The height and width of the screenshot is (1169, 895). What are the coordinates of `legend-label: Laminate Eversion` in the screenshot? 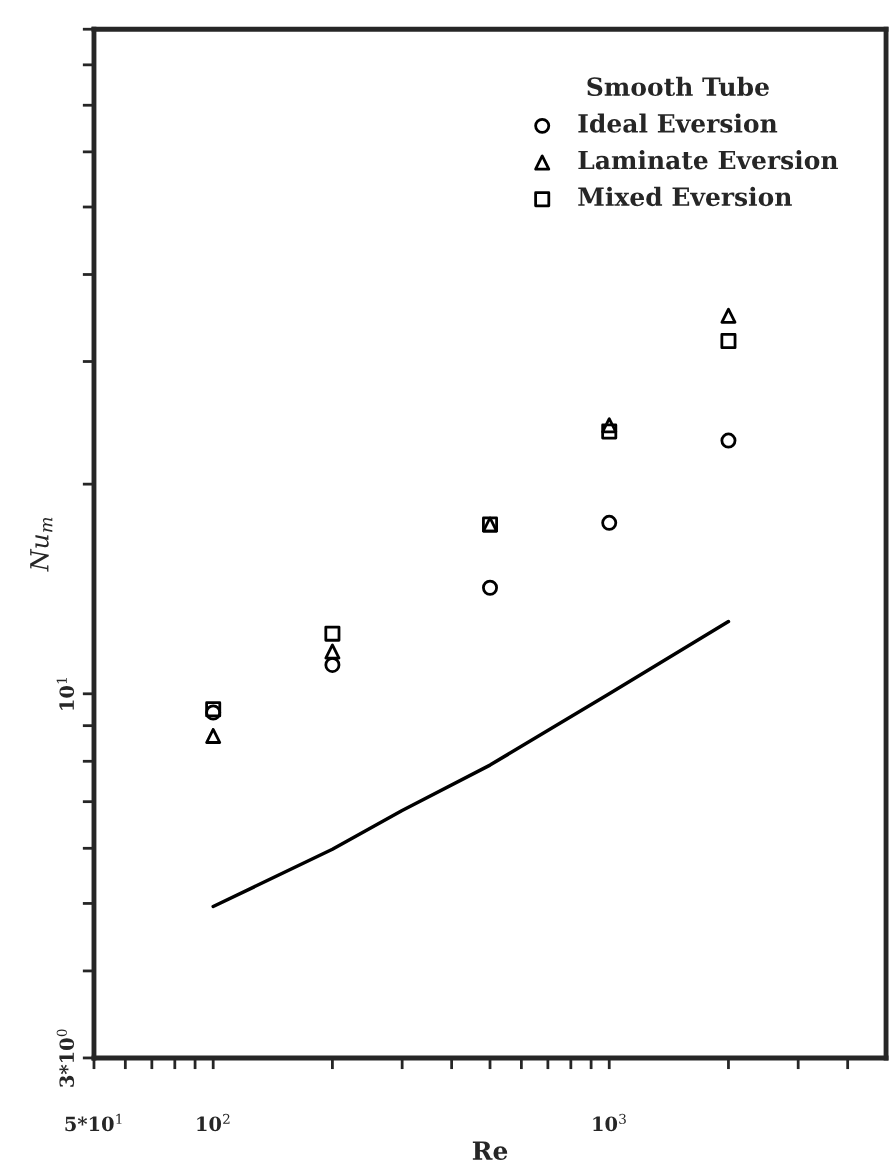 It's located at (708, 160).